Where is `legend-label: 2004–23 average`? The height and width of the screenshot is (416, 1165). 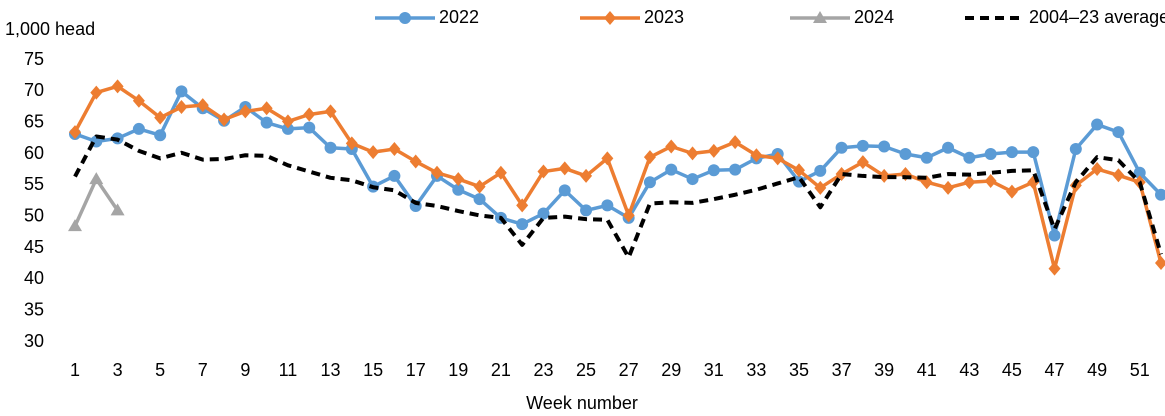
legend-label: 2004–23 average is located at coordinates (1097, 17).